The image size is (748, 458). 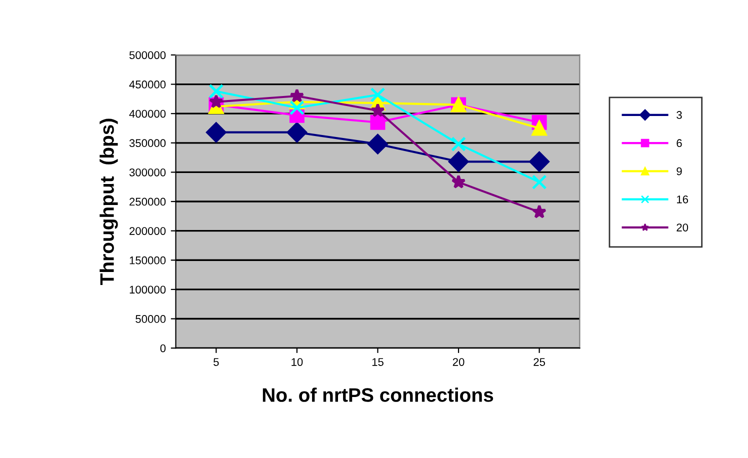 I want to click on y-axis-title: Throughput (bps), so click(x=109, y=201).